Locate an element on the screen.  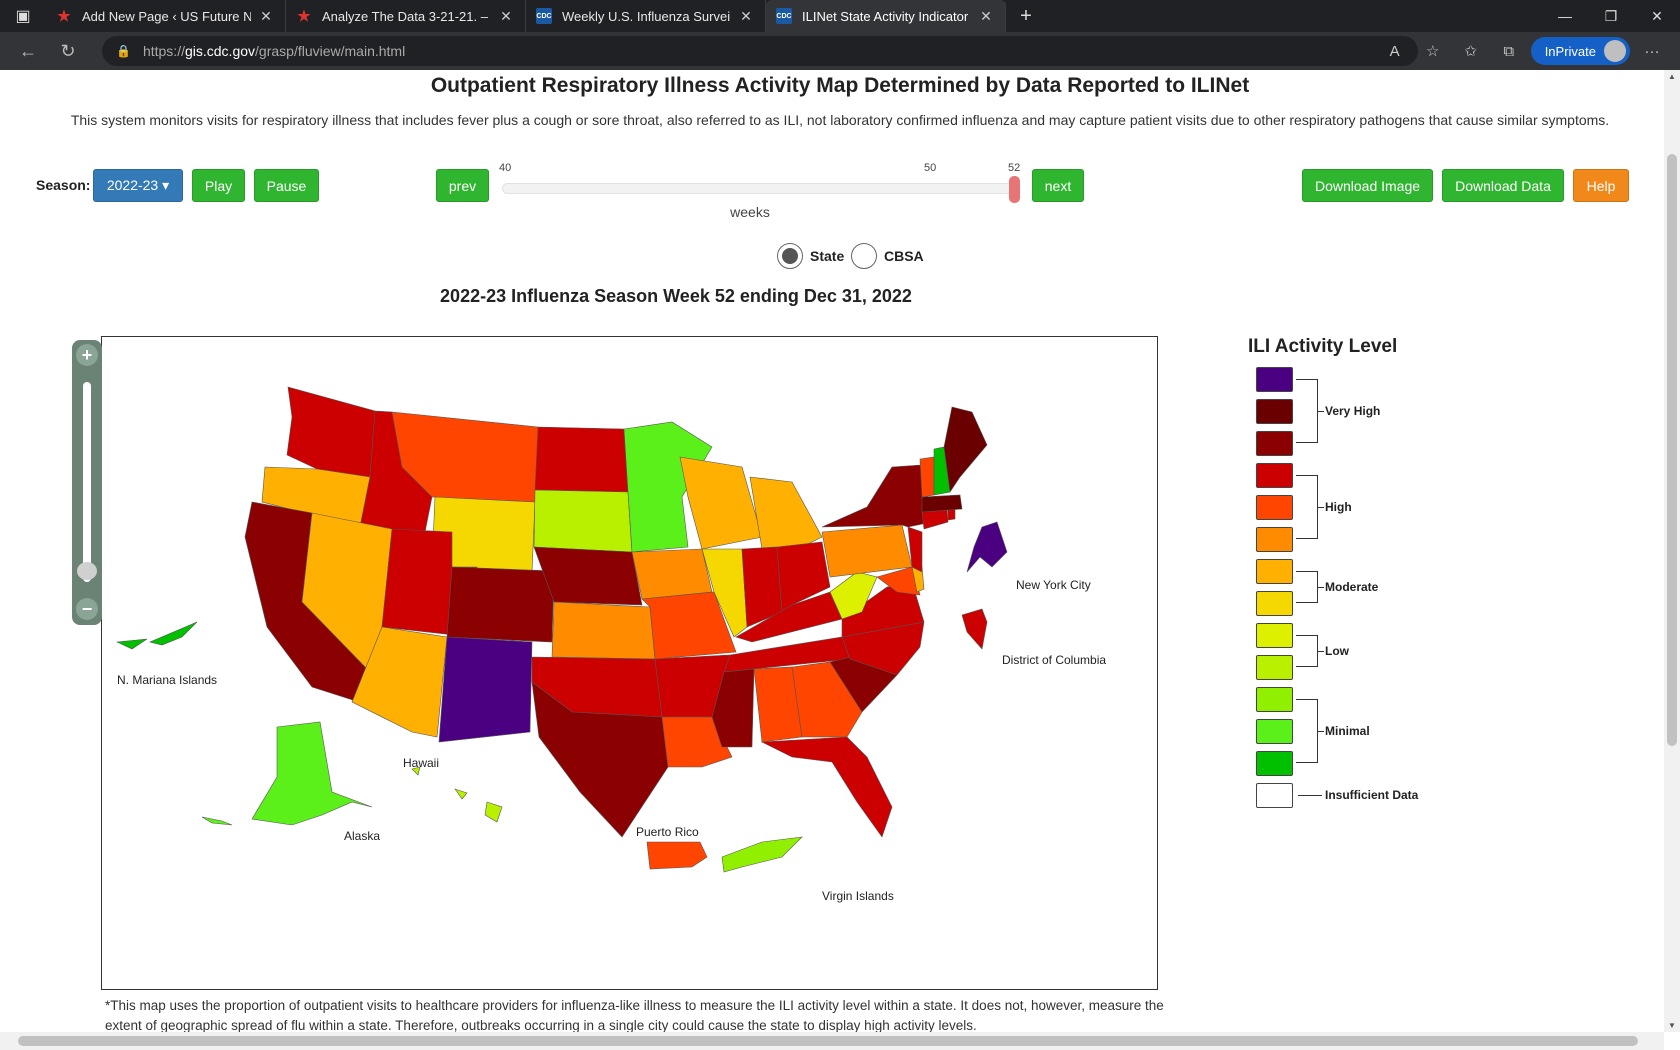
state-massachusetts is located at coordinates (942, 503).